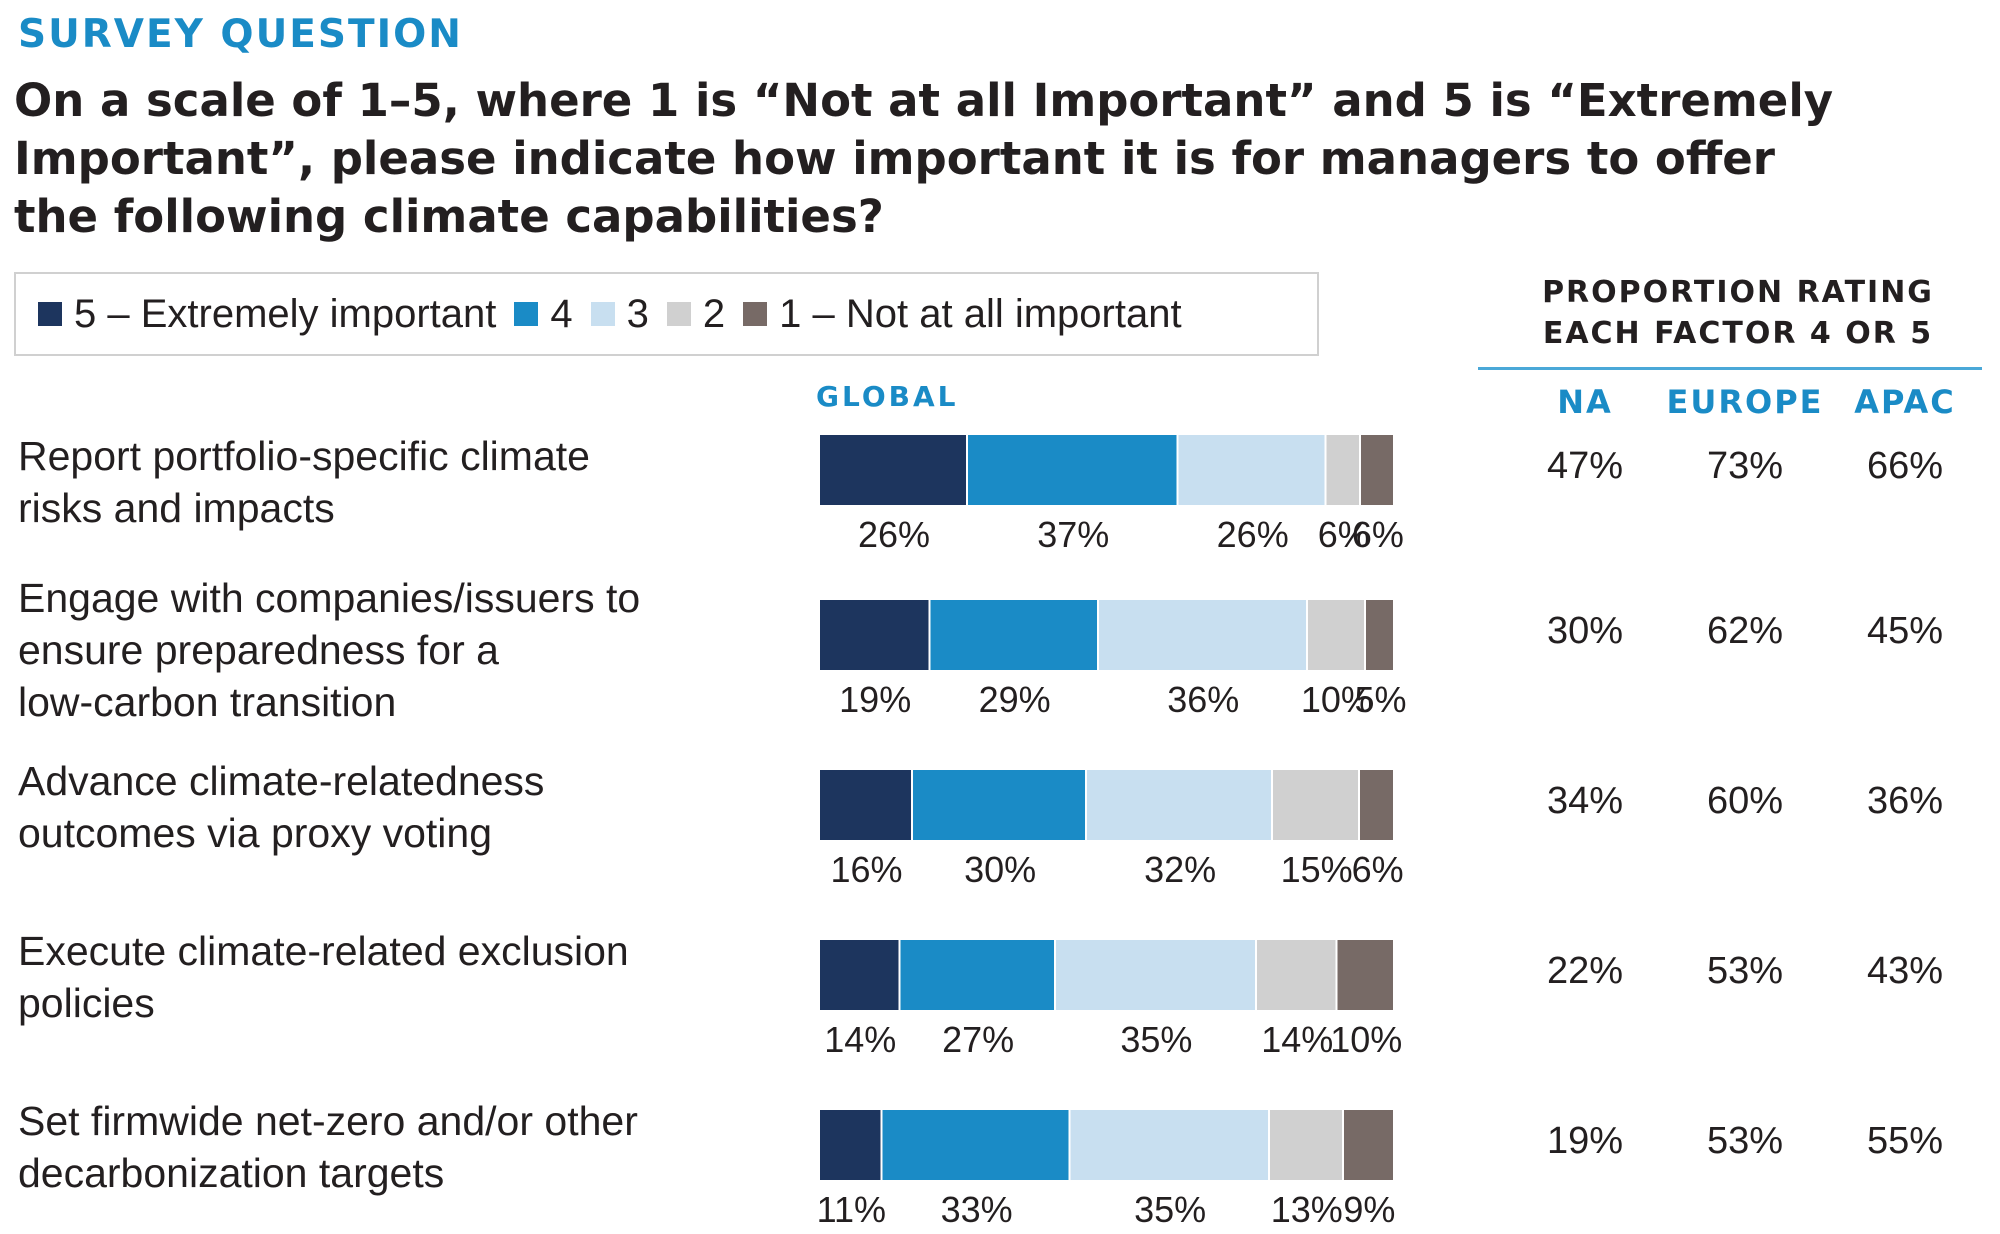 This screenshot has height=1234, width=2000. Describe the element at coordinates (1745, 801) in the screenshot. I see `regional-value-europe: 60%` at that location.